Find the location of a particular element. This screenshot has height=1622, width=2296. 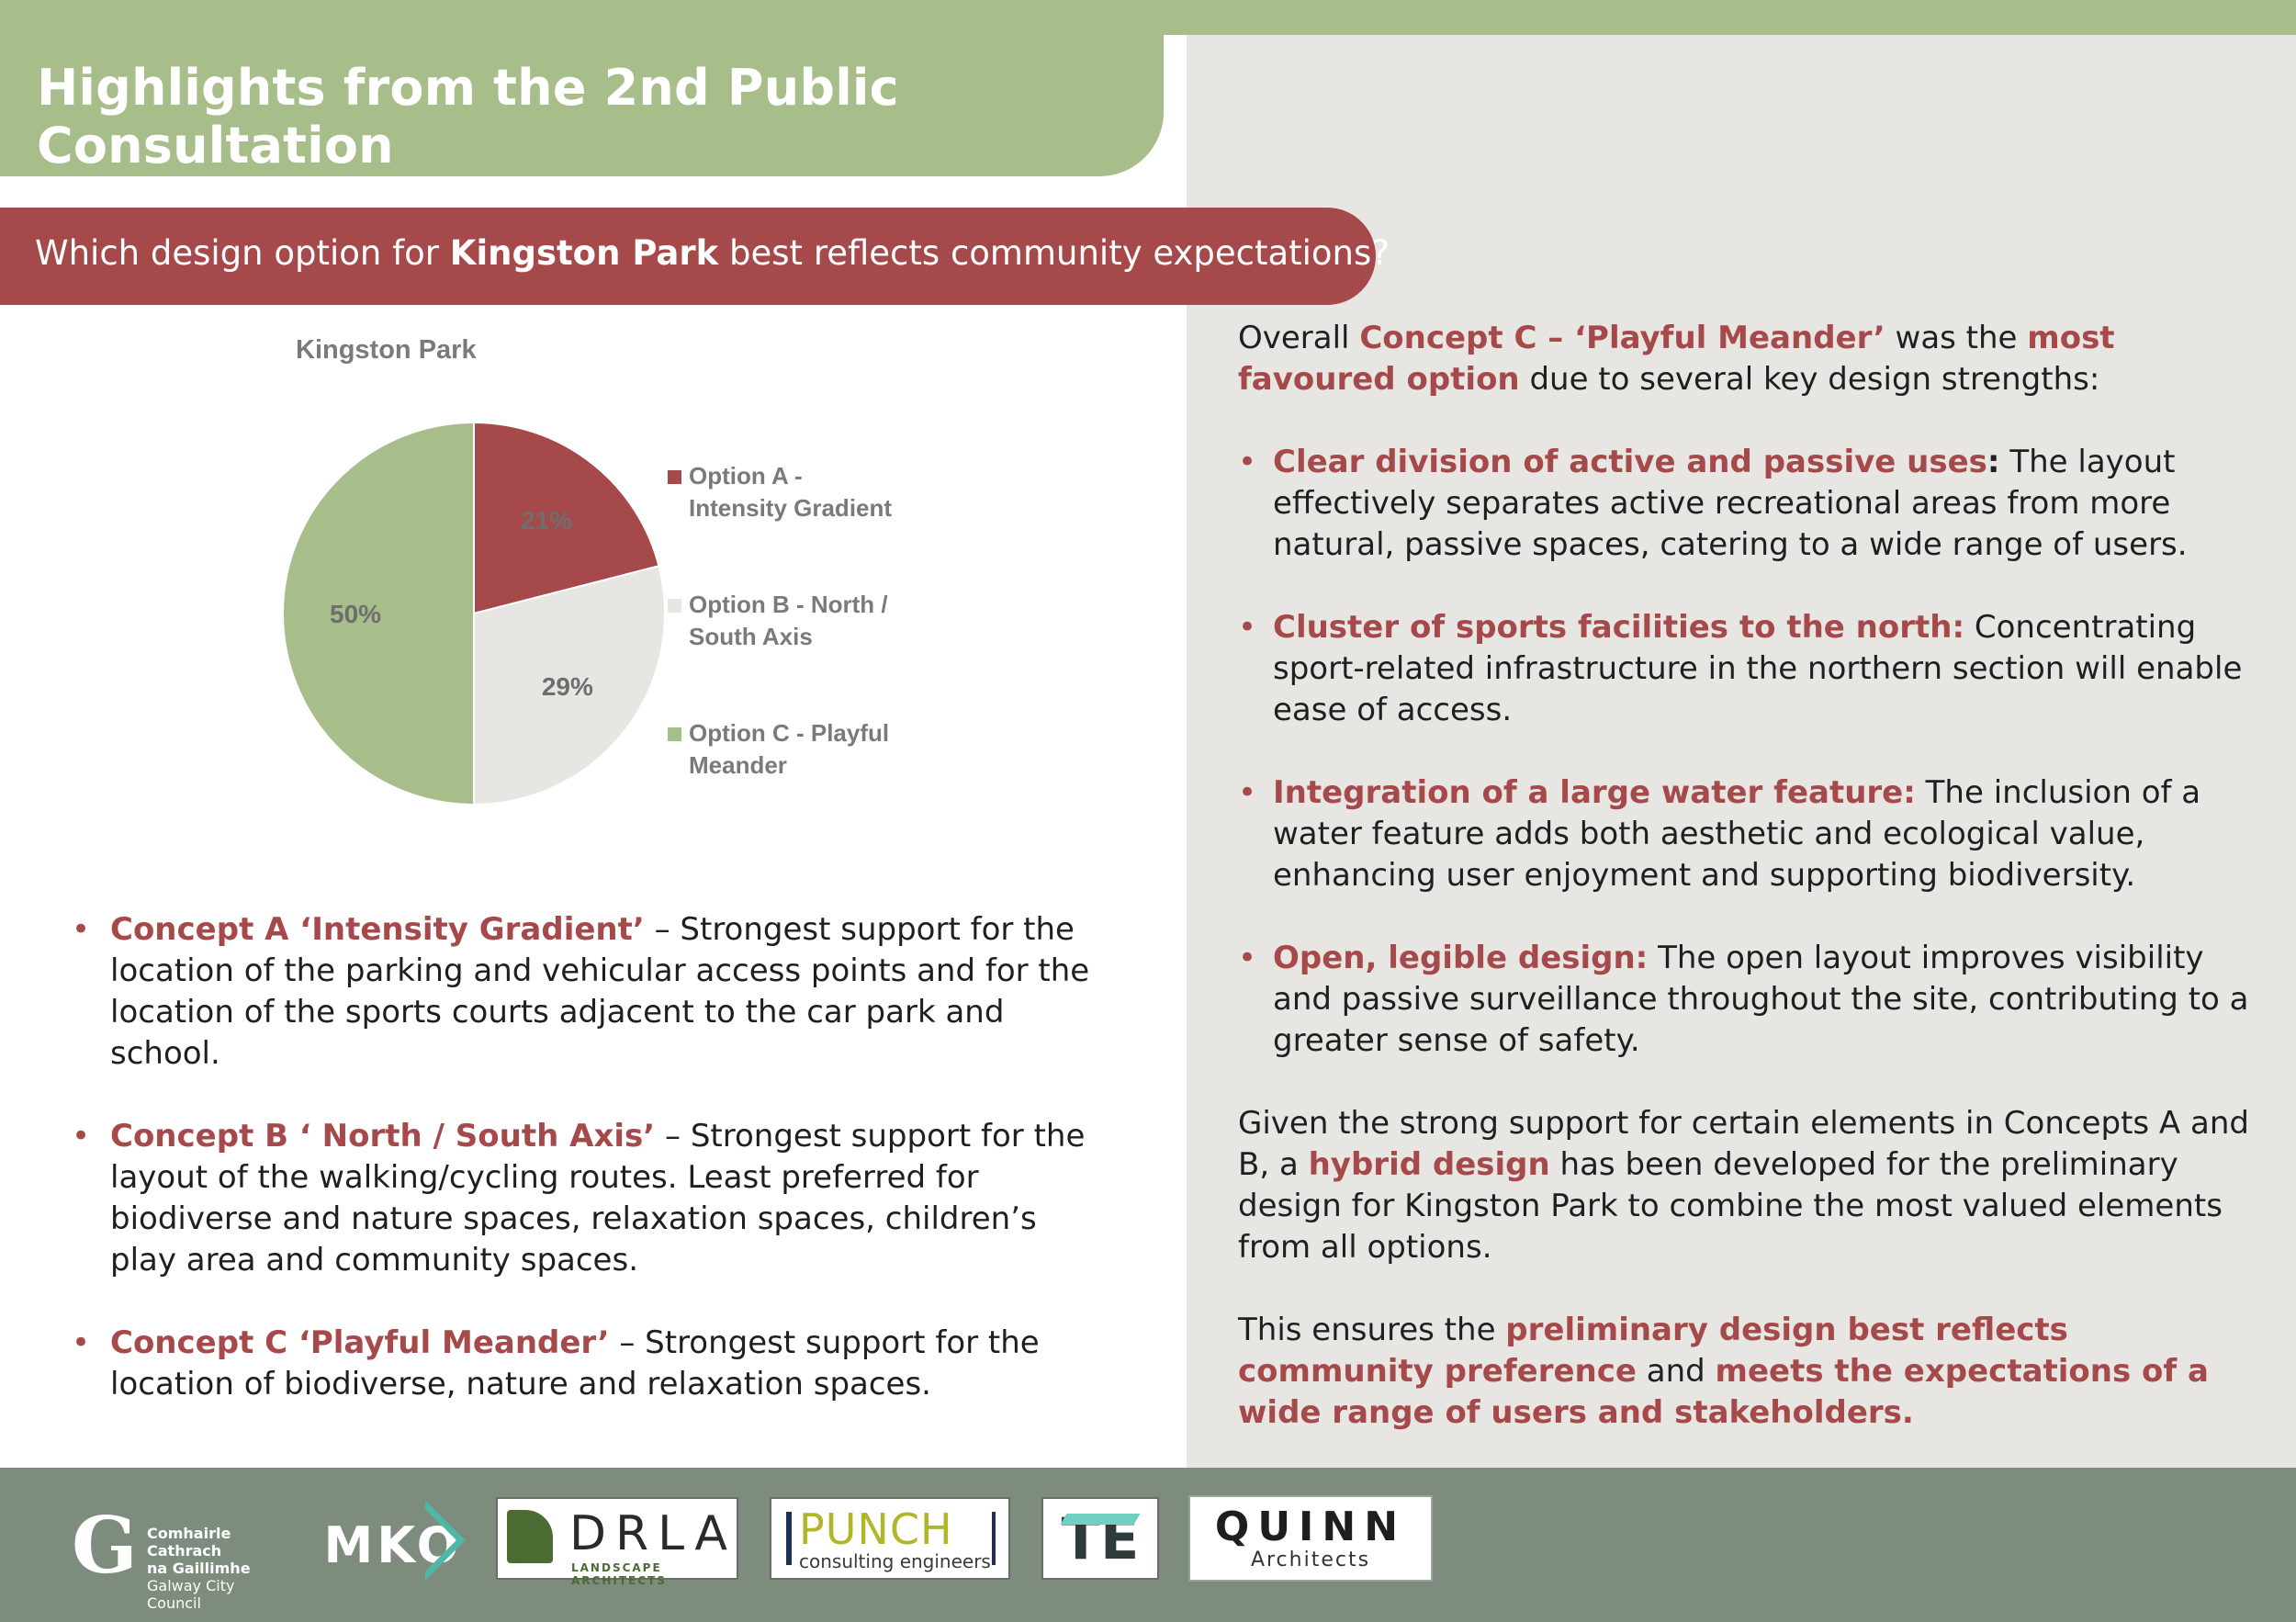

punch-sub: consulting engineers is located at coordinates (895, 1561).